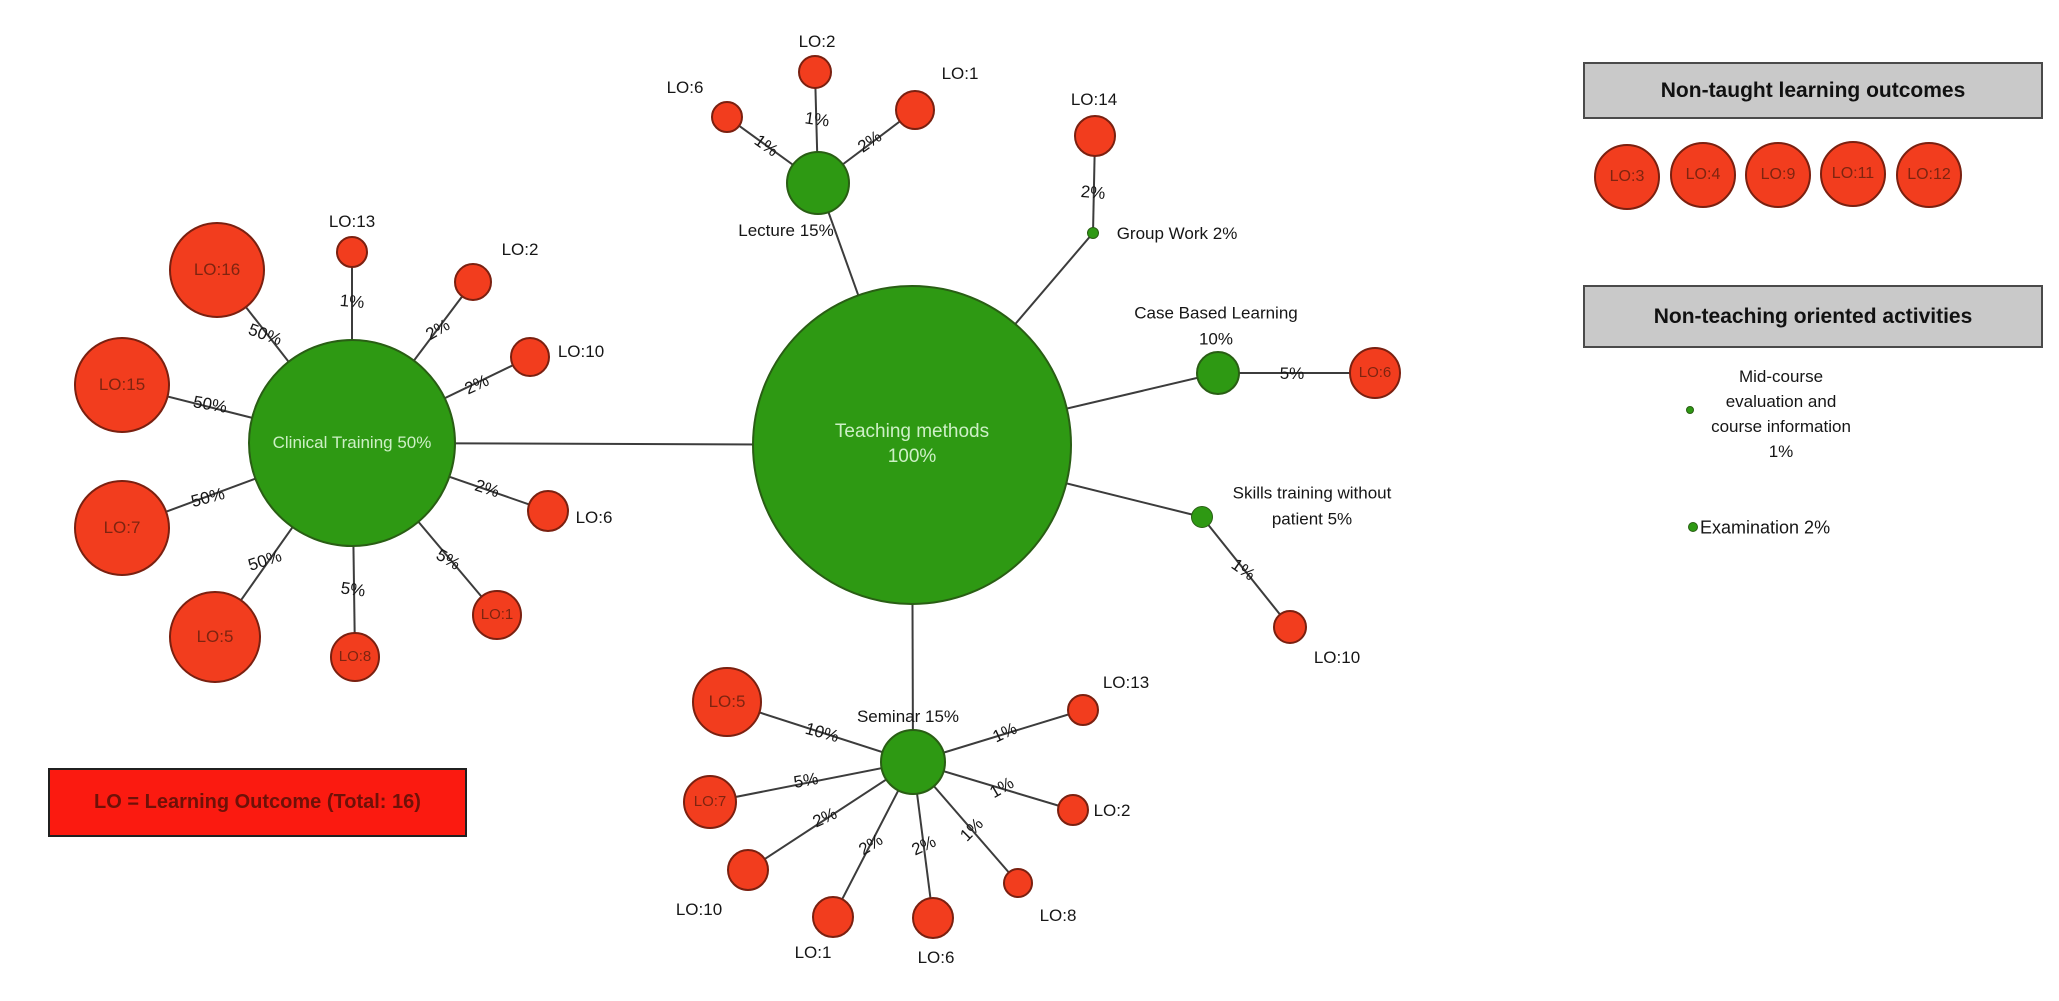 The image size is (2059, 1001). I want to click on node-examination-dot, so click(1693, 527).